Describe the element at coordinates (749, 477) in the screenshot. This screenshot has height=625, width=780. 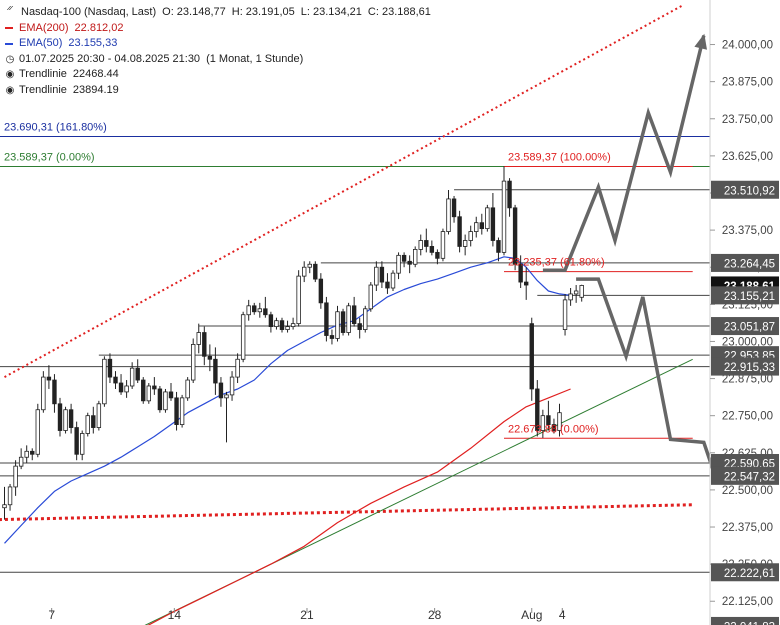
I see `price-tag-label: 22.547,32` at that location.